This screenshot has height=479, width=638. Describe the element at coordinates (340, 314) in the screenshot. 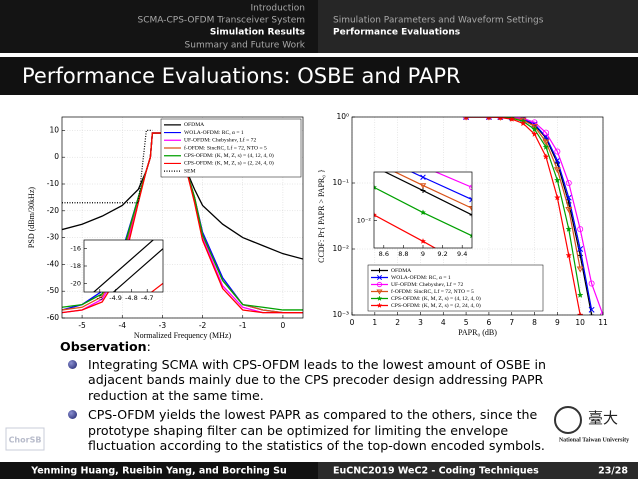

I see `y-tick-label: 10⁻³` at that location.